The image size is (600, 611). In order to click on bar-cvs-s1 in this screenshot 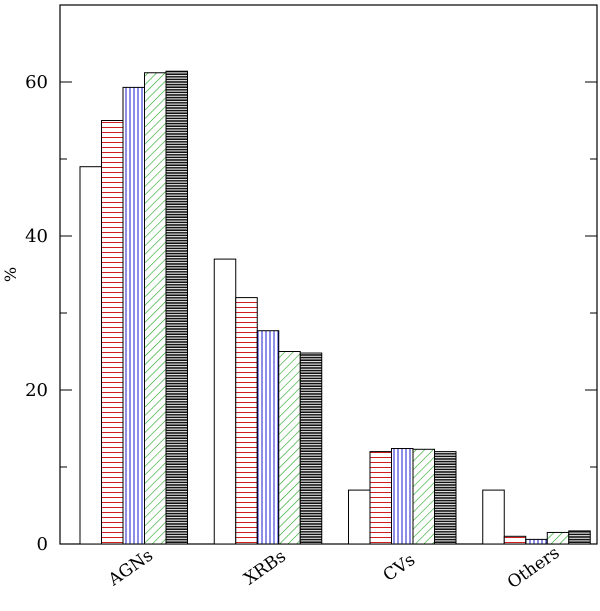, I will do `click(359, 517)`.